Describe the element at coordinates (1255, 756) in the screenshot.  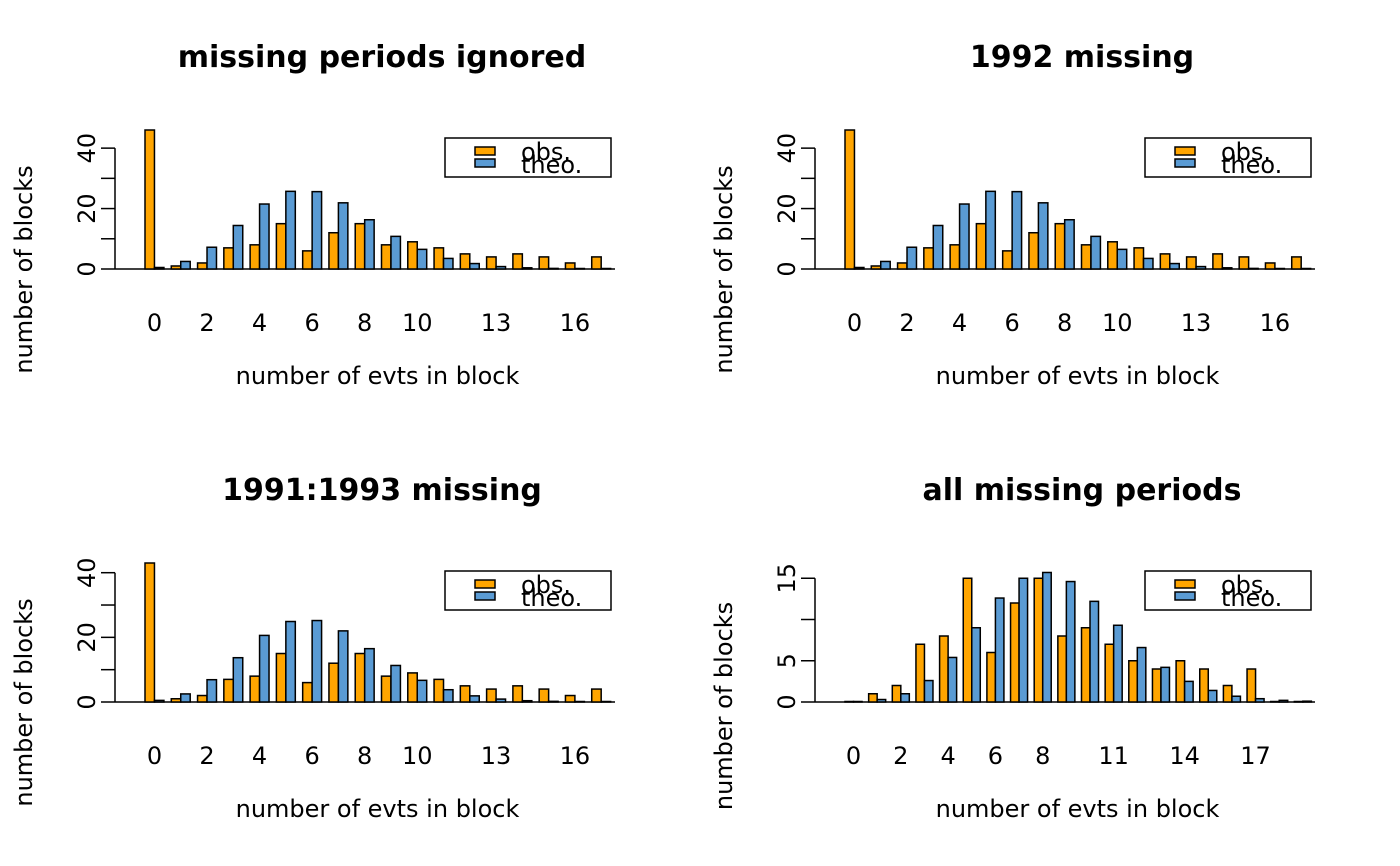
I see `x-tick-label: 17` at that location.